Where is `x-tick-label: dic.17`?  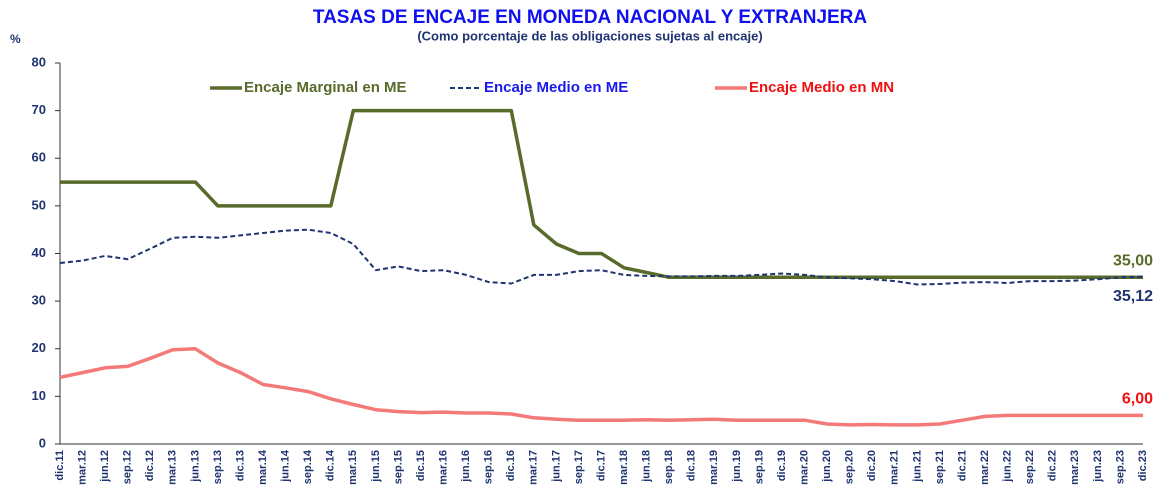 x-tick-label: dic.17 is located at coordinates (601, 465).